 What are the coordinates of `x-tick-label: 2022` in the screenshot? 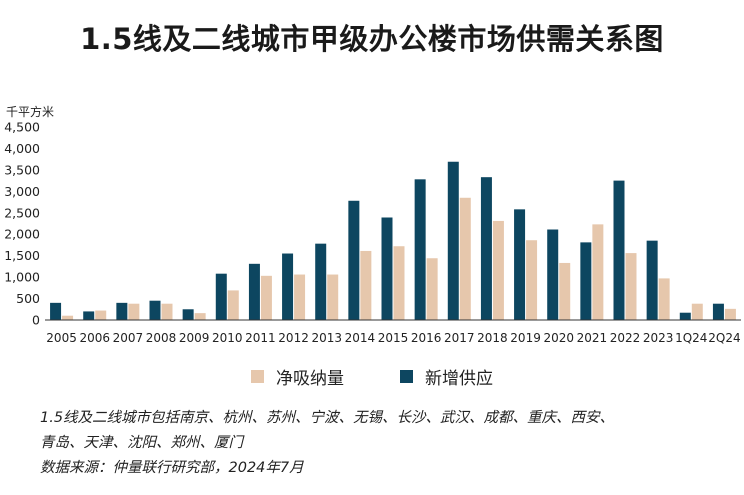 It's located at (625, 338).